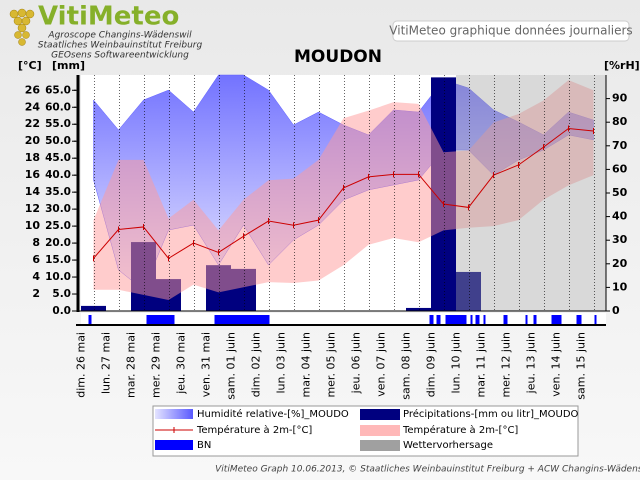  What do you see at coordinates (620, 98) in the screenshot?
I see `y2-tick-label: 90` at bounding box center [620, 98].